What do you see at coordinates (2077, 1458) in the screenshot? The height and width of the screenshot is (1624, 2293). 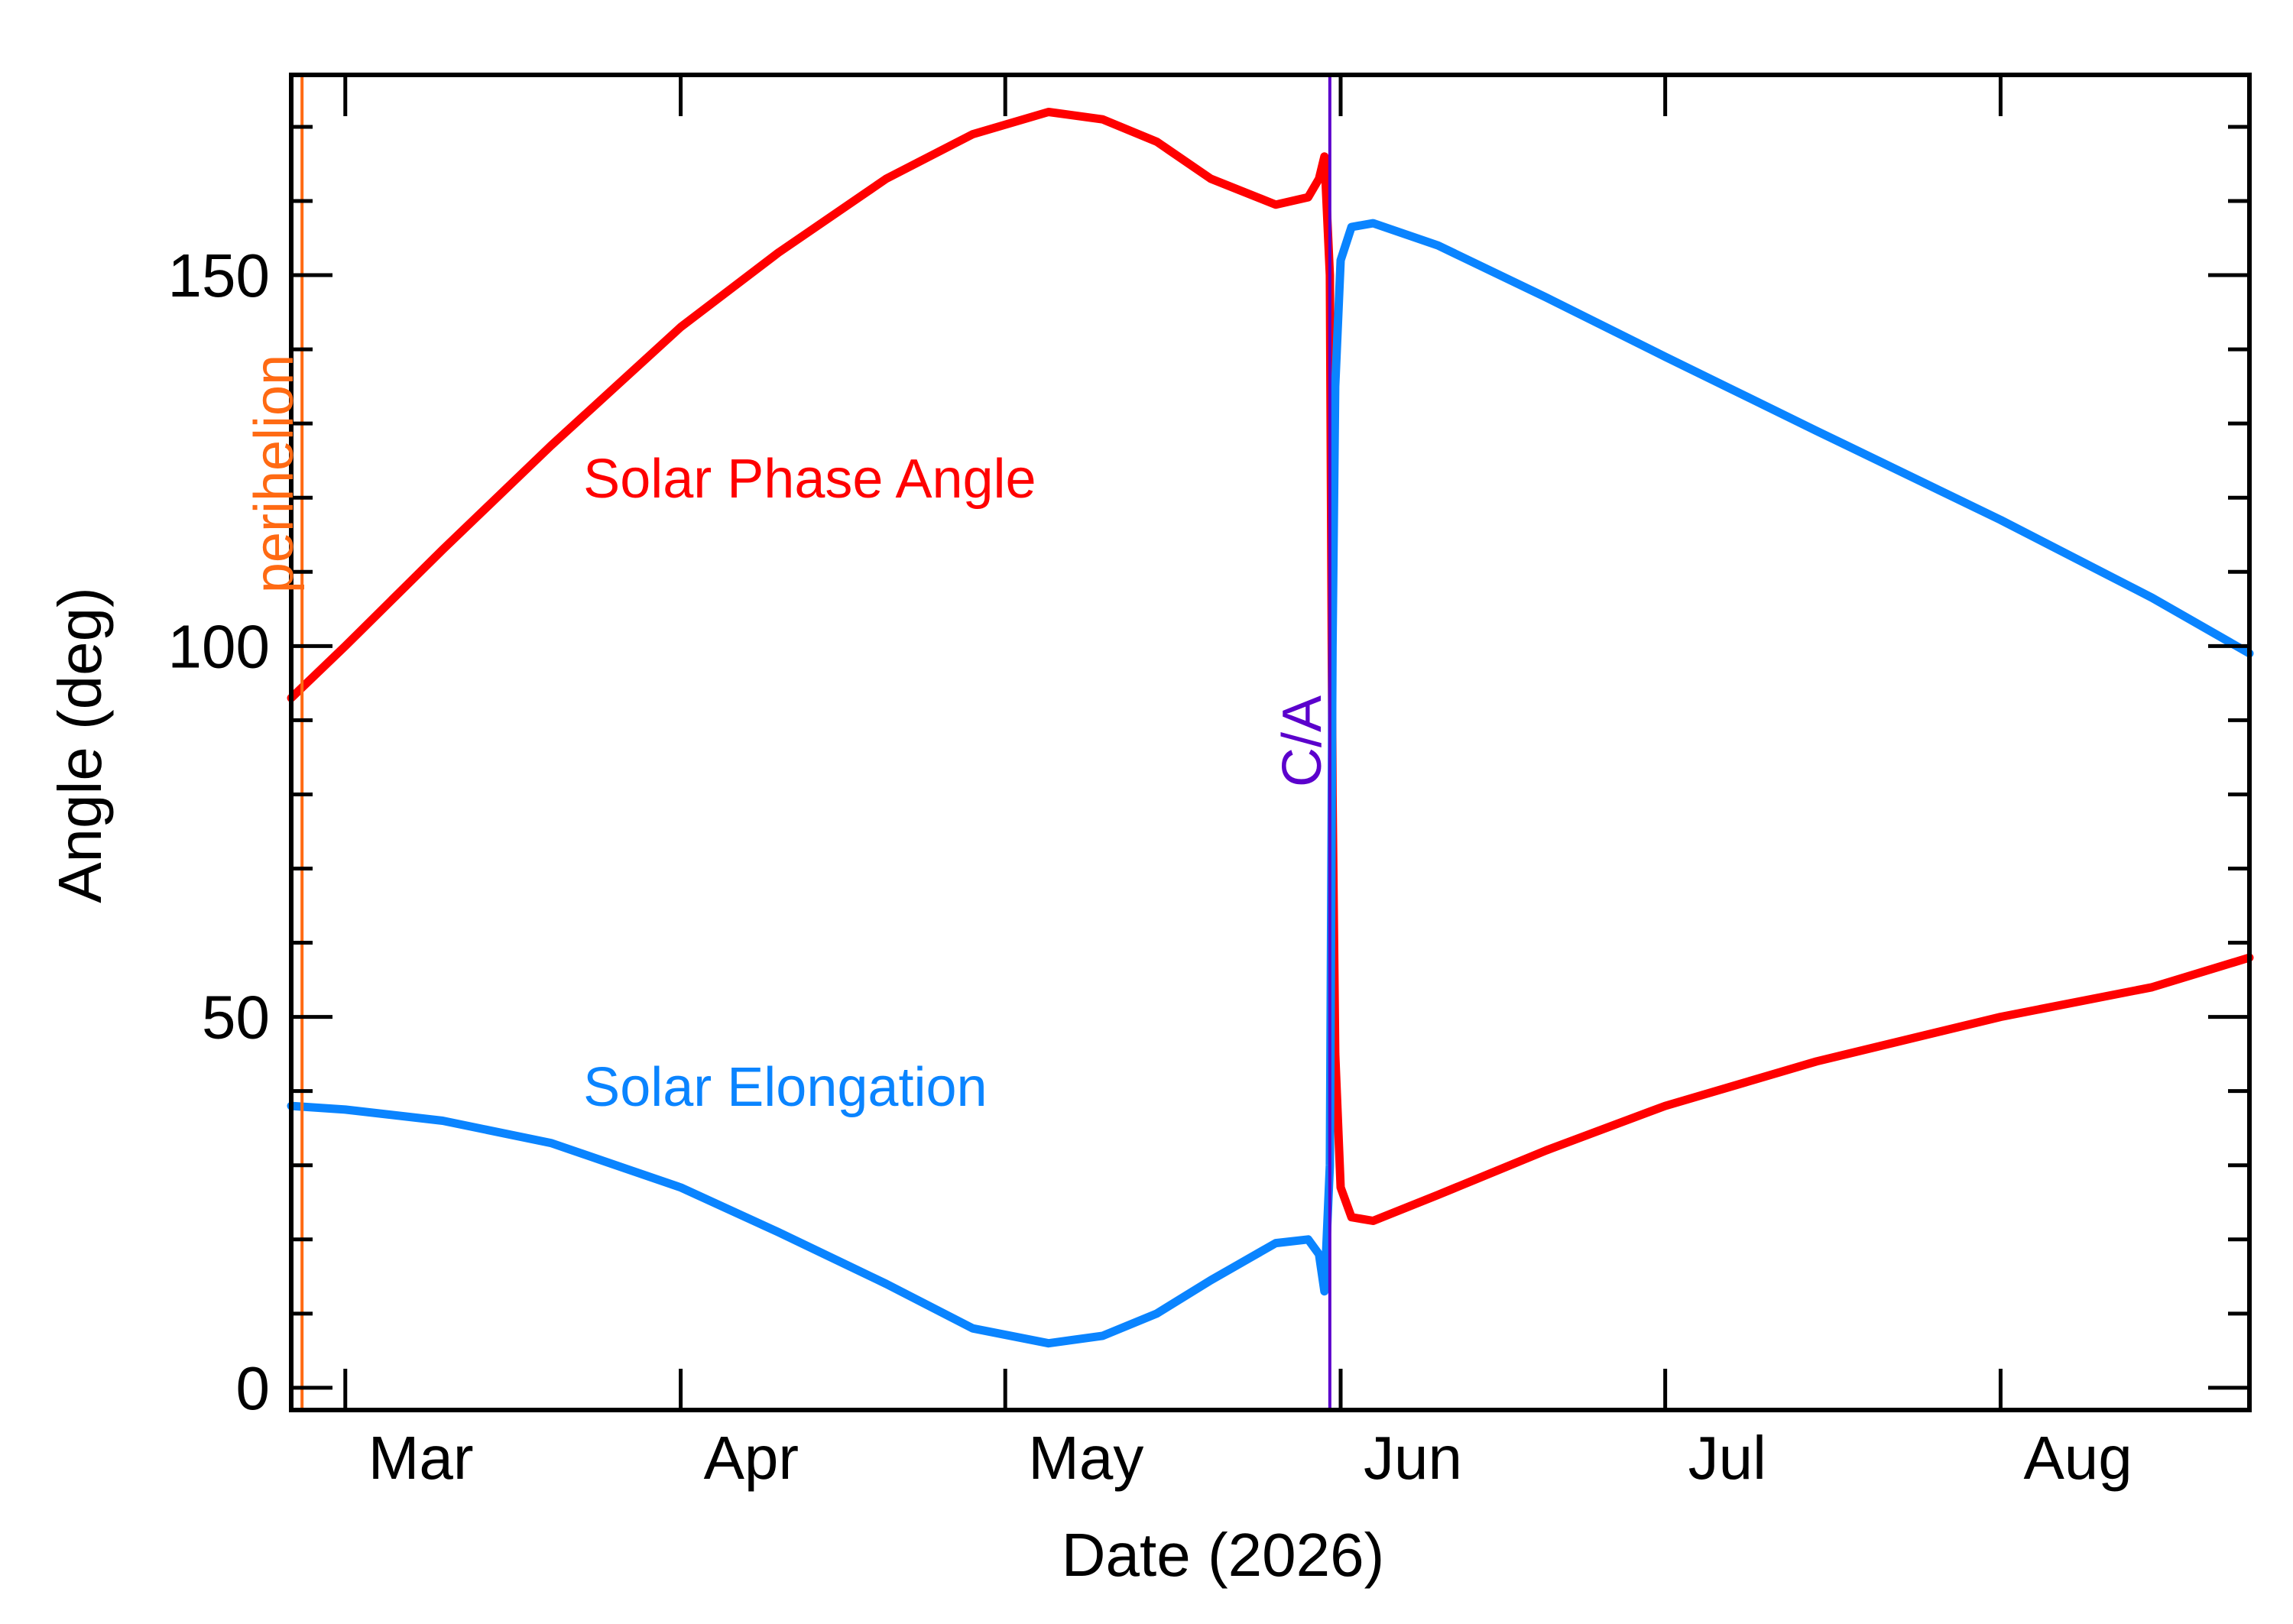 I see `x-tick-label: Aug` at bounding box center [2077, 1458].